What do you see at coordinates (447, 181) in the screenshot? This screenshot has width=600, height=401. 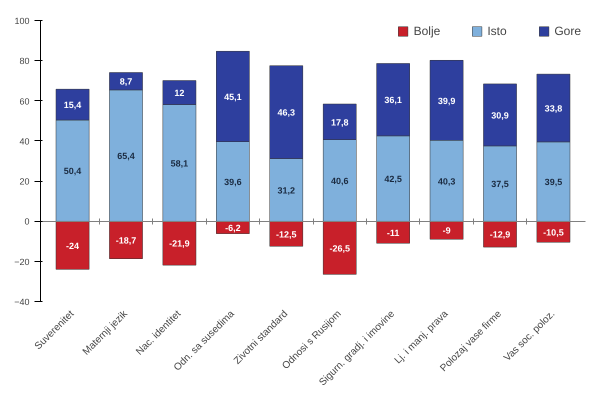 I see `data-label: 40,3` at bounding box center [447, 181].